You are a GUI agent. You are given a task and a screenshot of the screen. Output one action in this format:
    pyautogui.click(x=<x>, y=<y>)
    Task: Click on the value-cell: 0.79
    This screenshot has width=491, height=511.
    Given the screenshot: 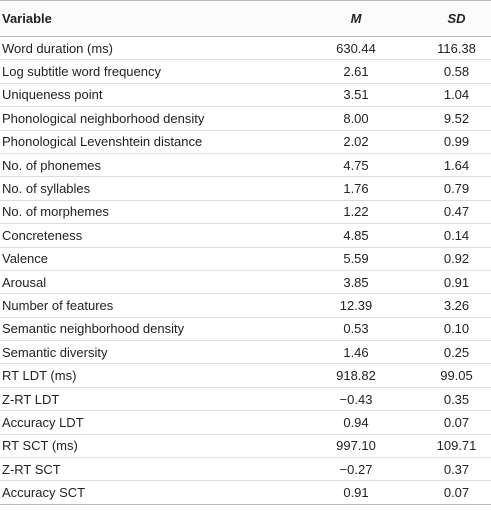 What is the action you would take?
    pyautogui.click(x=455, y=188)
    